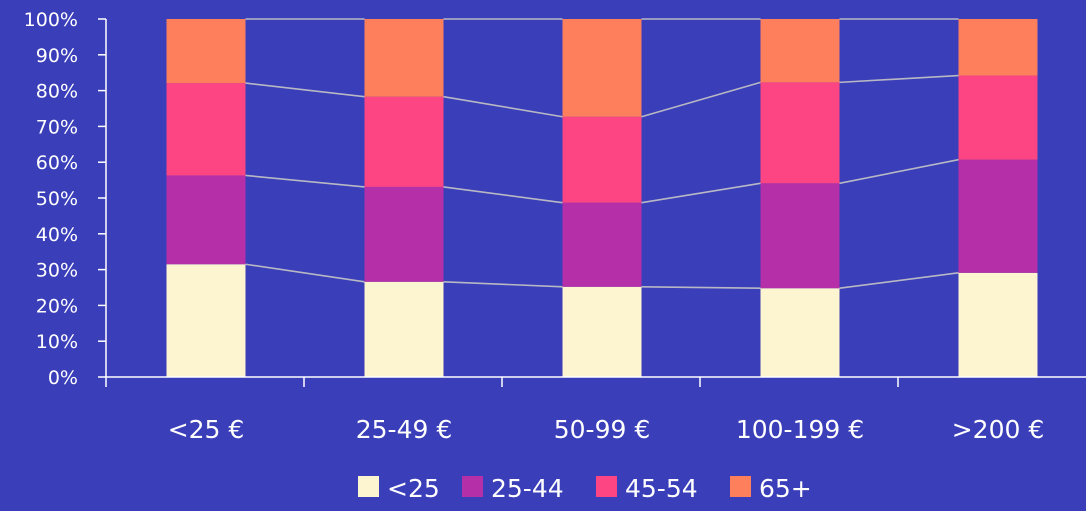  I want to click on y-tick-label: 10%, so click(57, 342).